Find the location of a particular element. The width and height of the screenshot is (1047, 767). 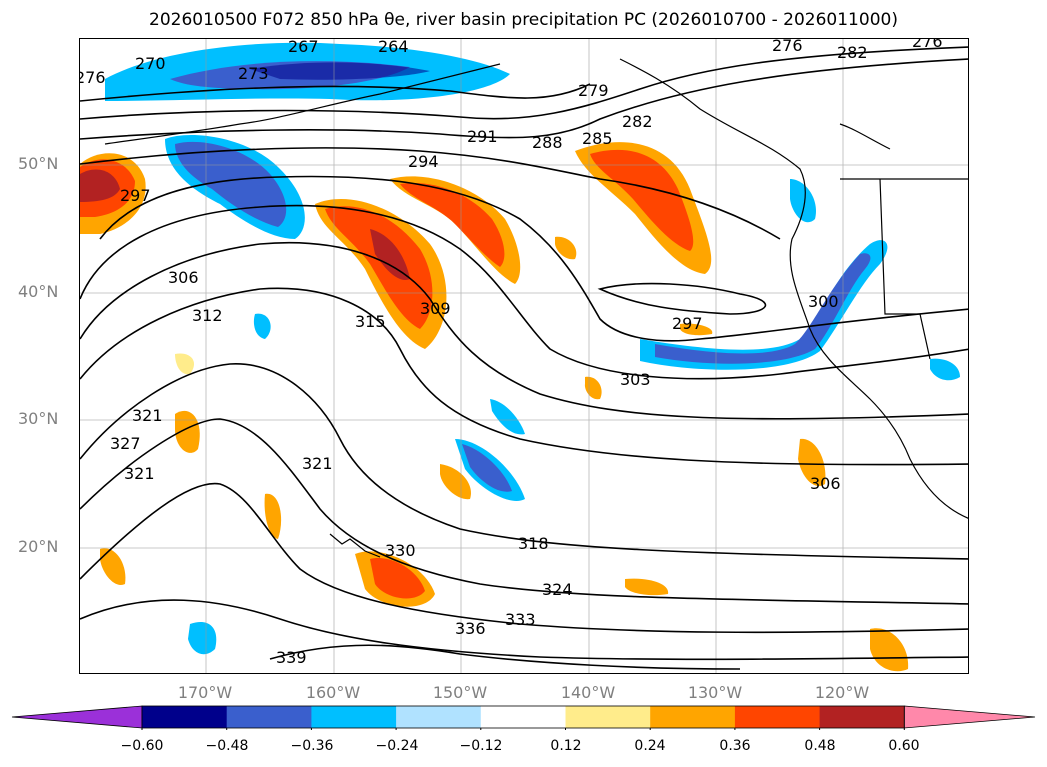

contour-label: 312 is located at coordinates (207, 315).